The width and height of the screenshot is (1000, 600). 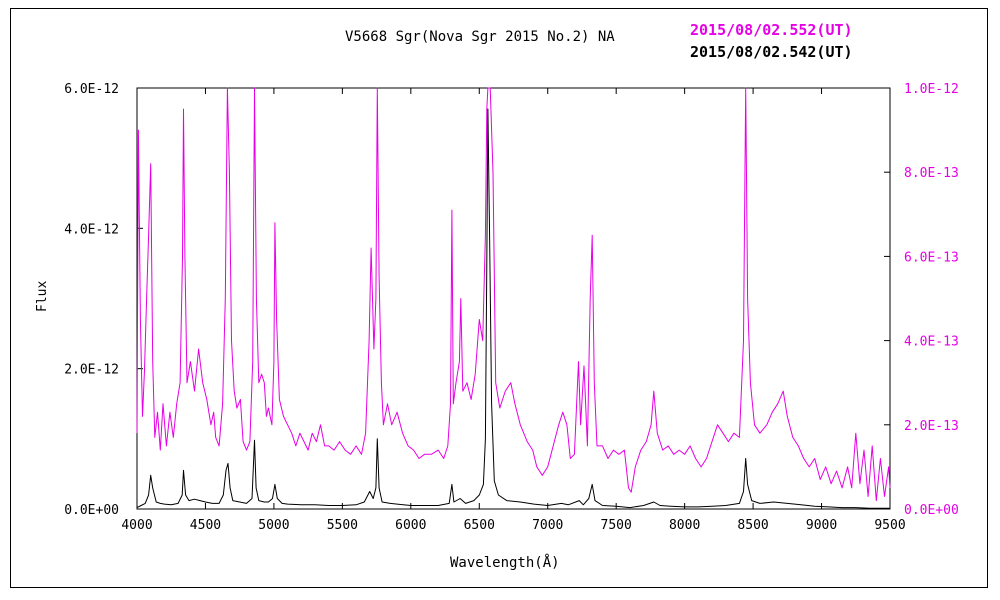 I want to click on x-tick-label: 5500, so click(x=342, y=525).